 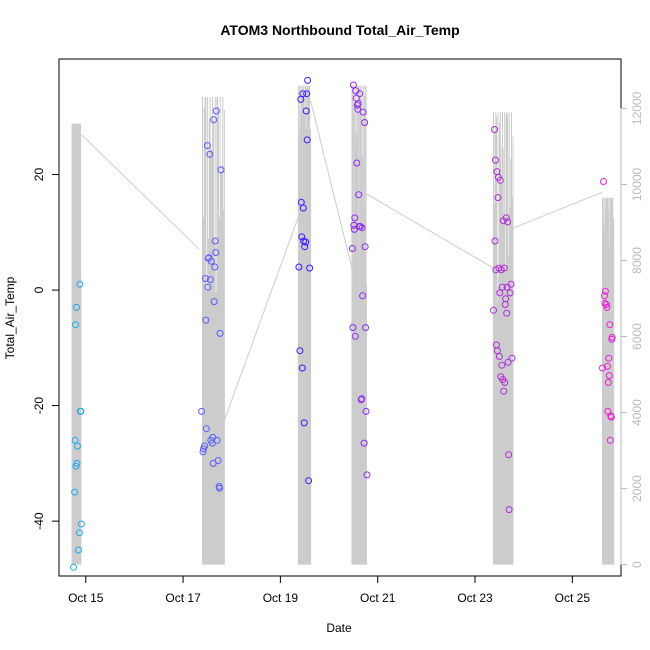 I want to click on y2-tick-label: 4000, so click(x=637, y=412).